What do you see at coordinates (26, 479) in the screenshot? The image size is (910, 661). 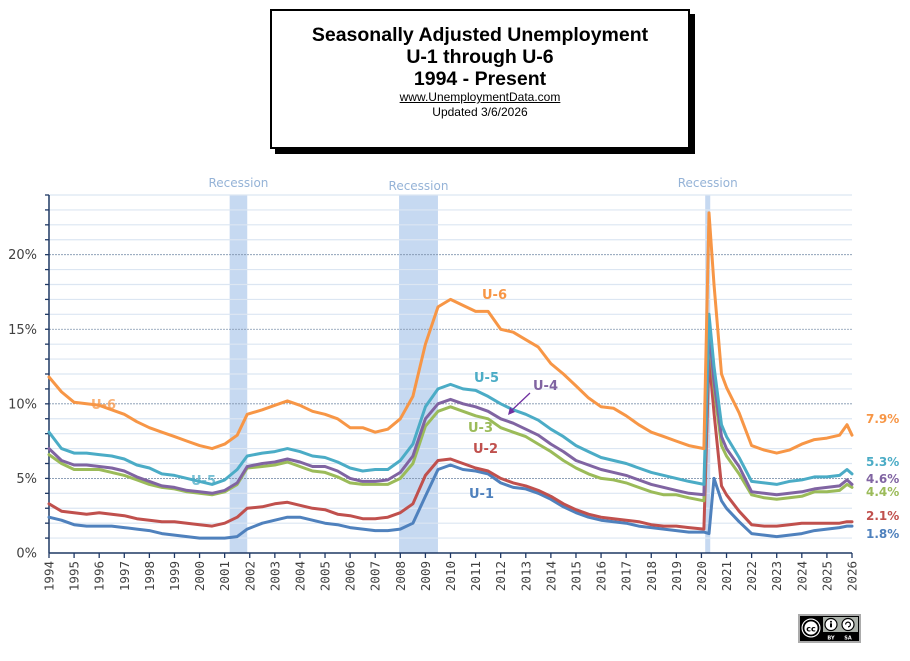 I see `y-tick-label: 5%` at bounding box center [26, 479].